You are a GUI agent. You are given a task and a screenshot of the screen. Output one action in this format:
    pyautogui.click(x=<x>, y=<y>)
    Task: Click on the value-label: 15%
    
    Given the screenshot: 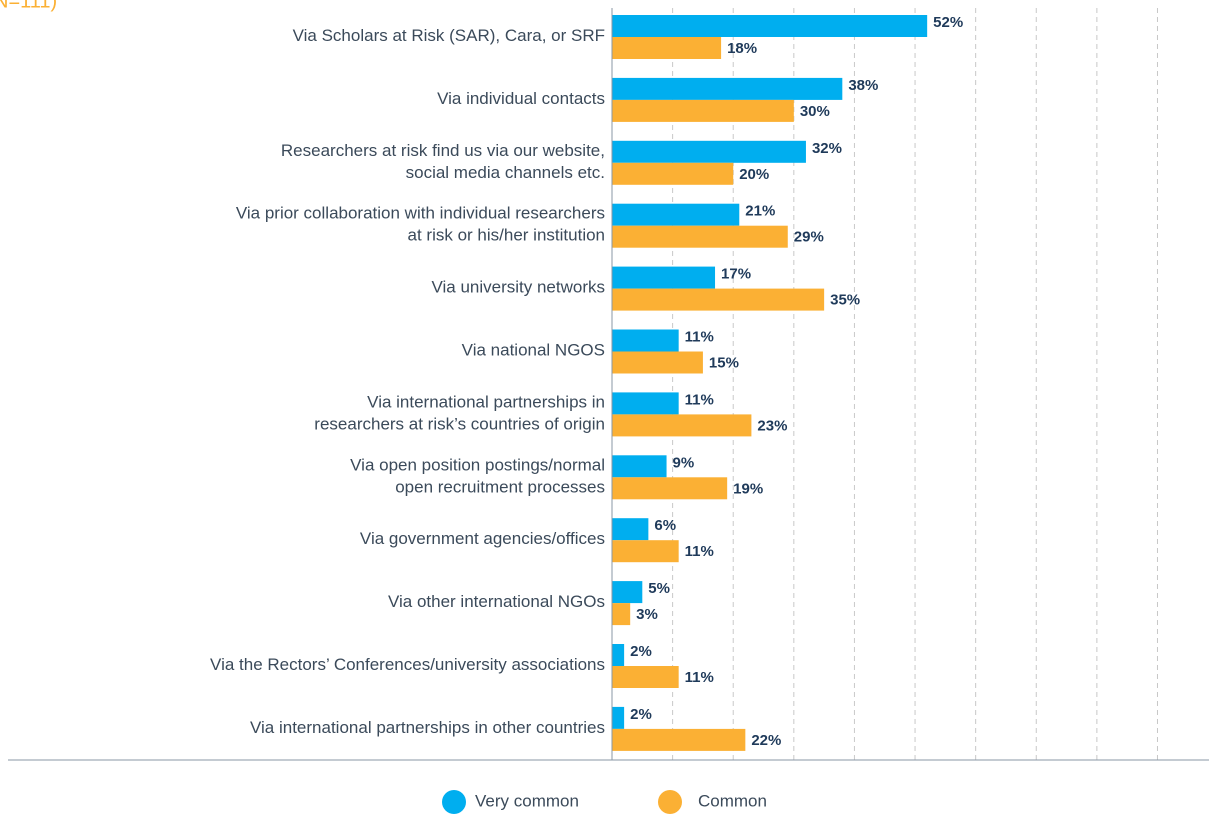 What is the action you would take?
    pyautogui.click(x=724, y=362)
    